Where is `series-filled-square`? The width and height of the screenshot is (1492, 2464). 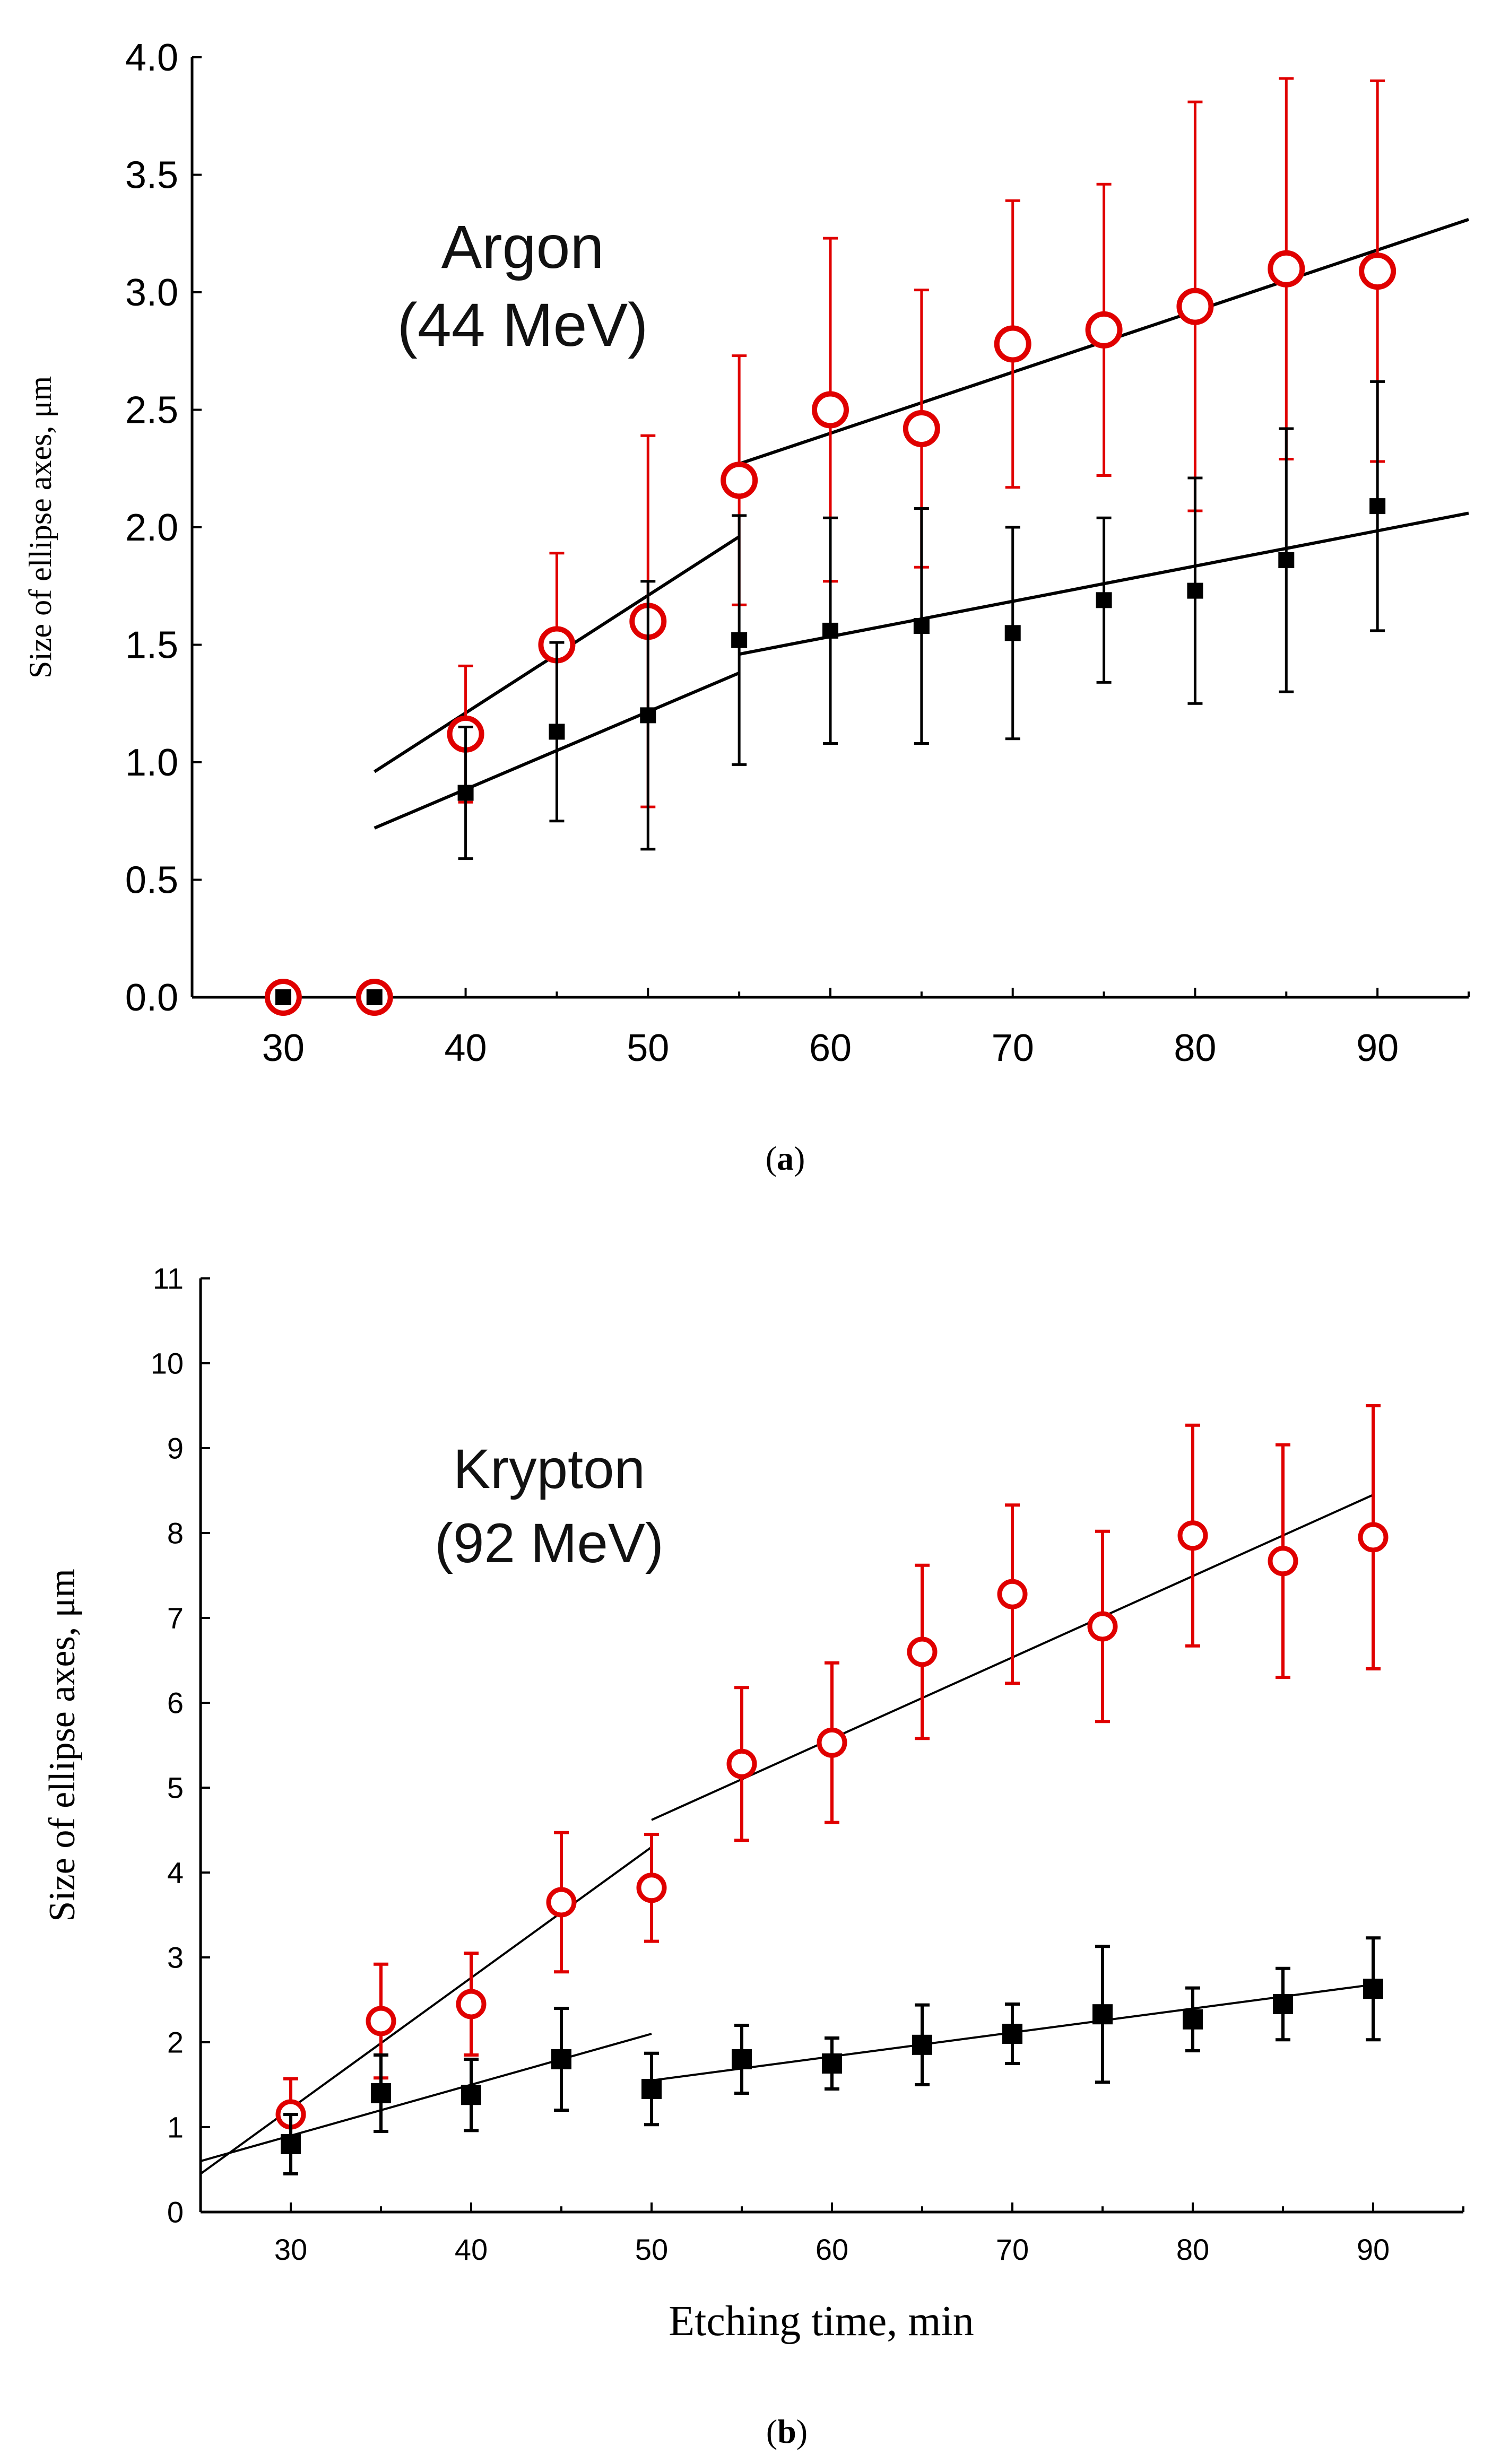
series-filled-square is located at coordinates (832, 2055).